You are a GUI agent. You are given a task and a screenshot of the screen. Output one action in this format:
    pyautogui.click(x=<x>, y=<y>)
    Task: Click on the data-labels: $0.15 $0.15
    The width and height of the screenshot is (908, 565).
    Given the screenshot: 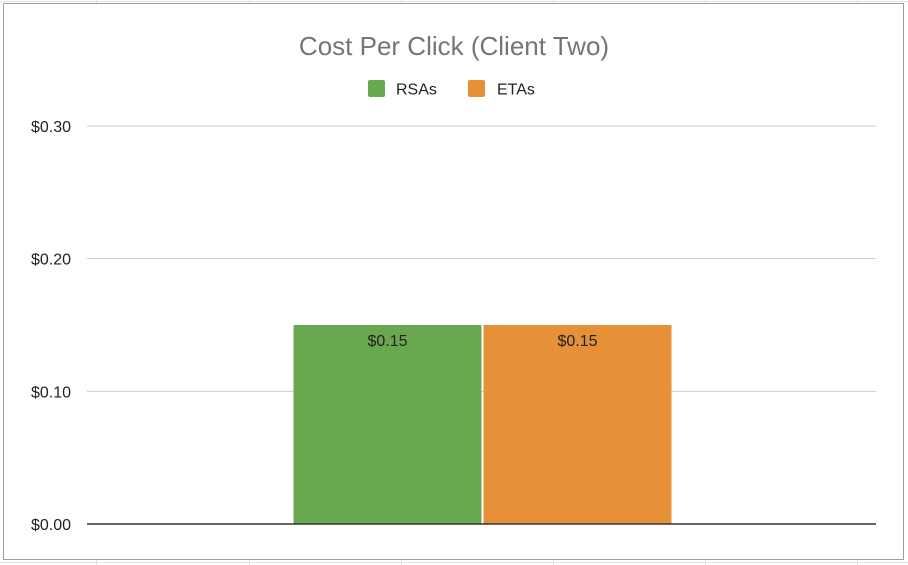 What is the action you would take?
    pyautogui.click(x=482, y=341)
    